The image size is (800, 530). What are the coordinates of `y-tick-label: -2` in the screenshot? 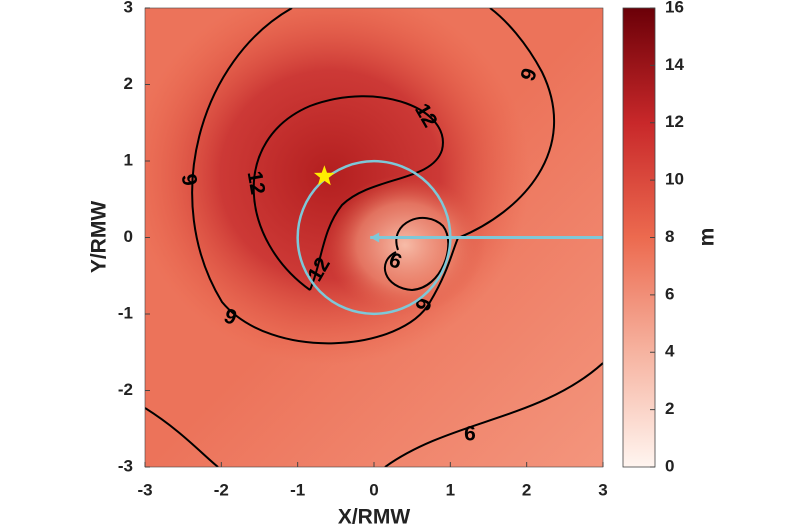 It's located at (125, 389).